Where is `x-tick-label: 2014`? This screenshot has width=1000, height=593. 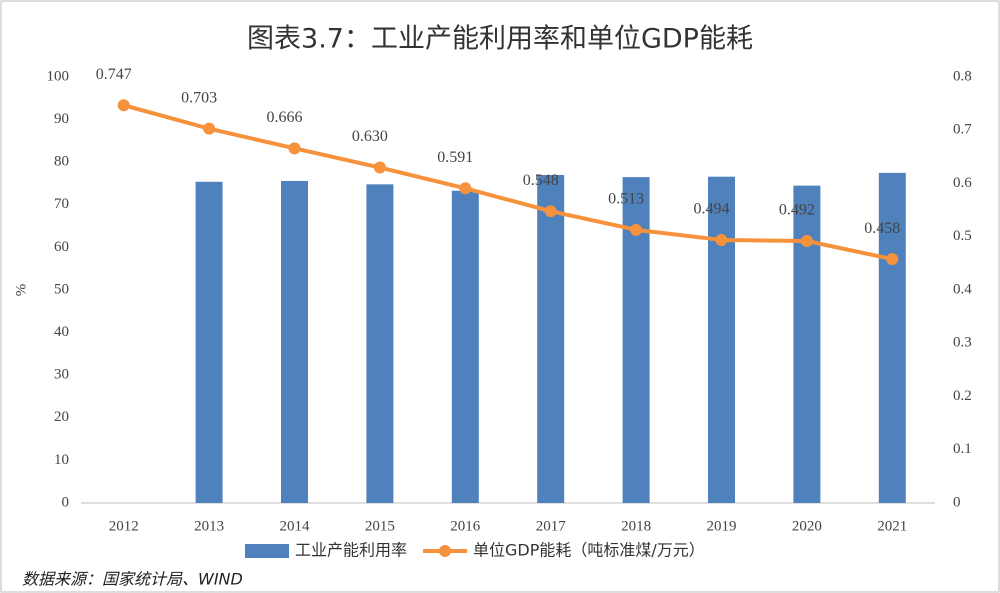 x-tick-label: 2014 is located at coordinates (295, 526).